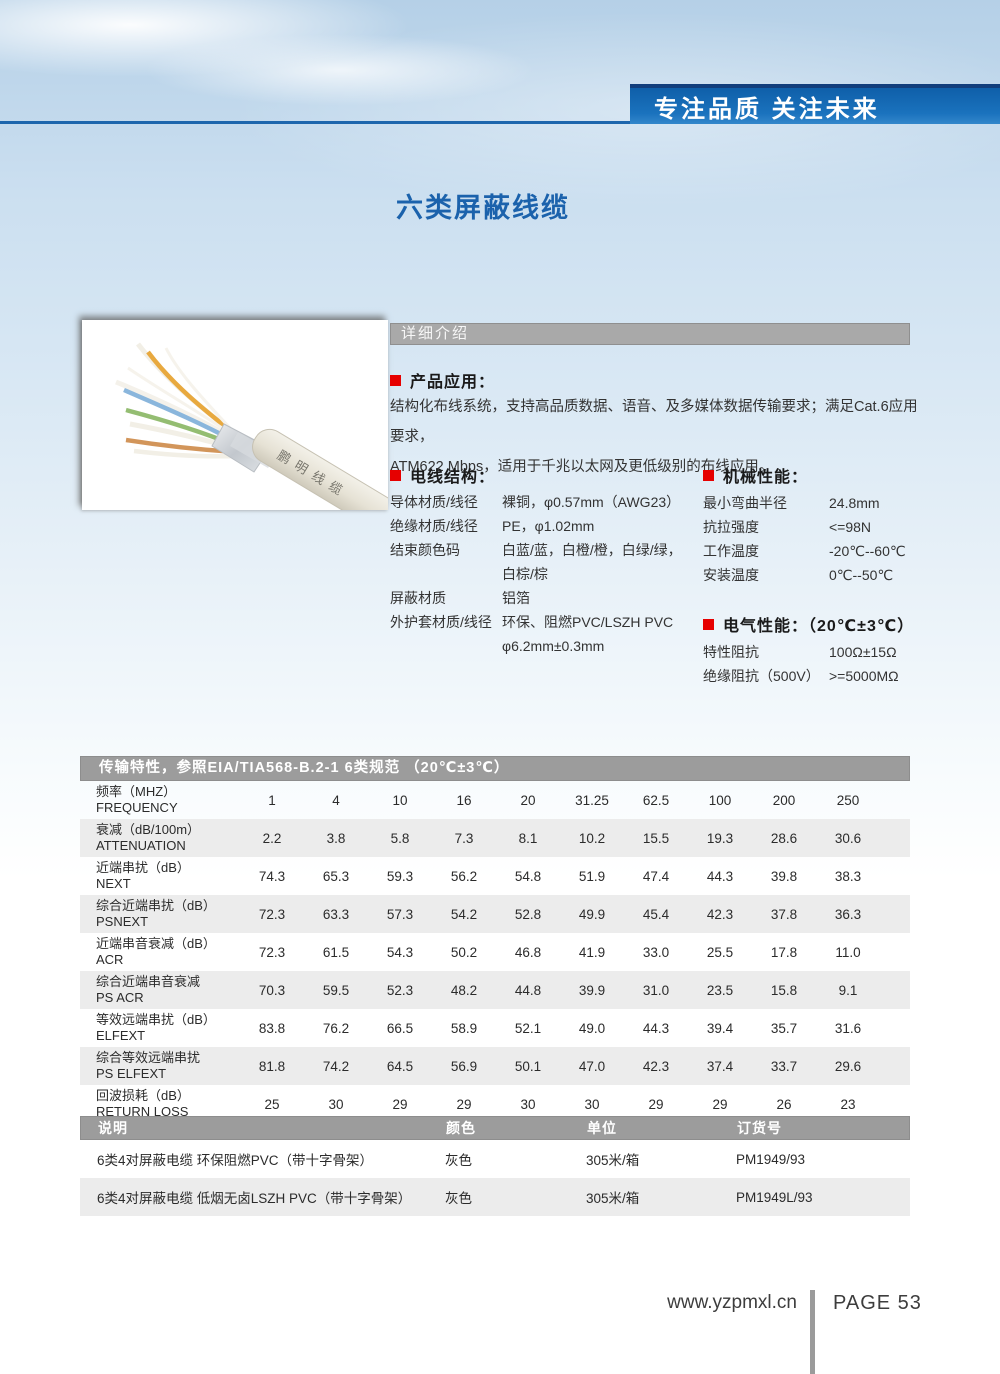  Describe the element at coordinates (425, 550) in the screenshot. I see `spec-label: 结束颜色码` at that location.